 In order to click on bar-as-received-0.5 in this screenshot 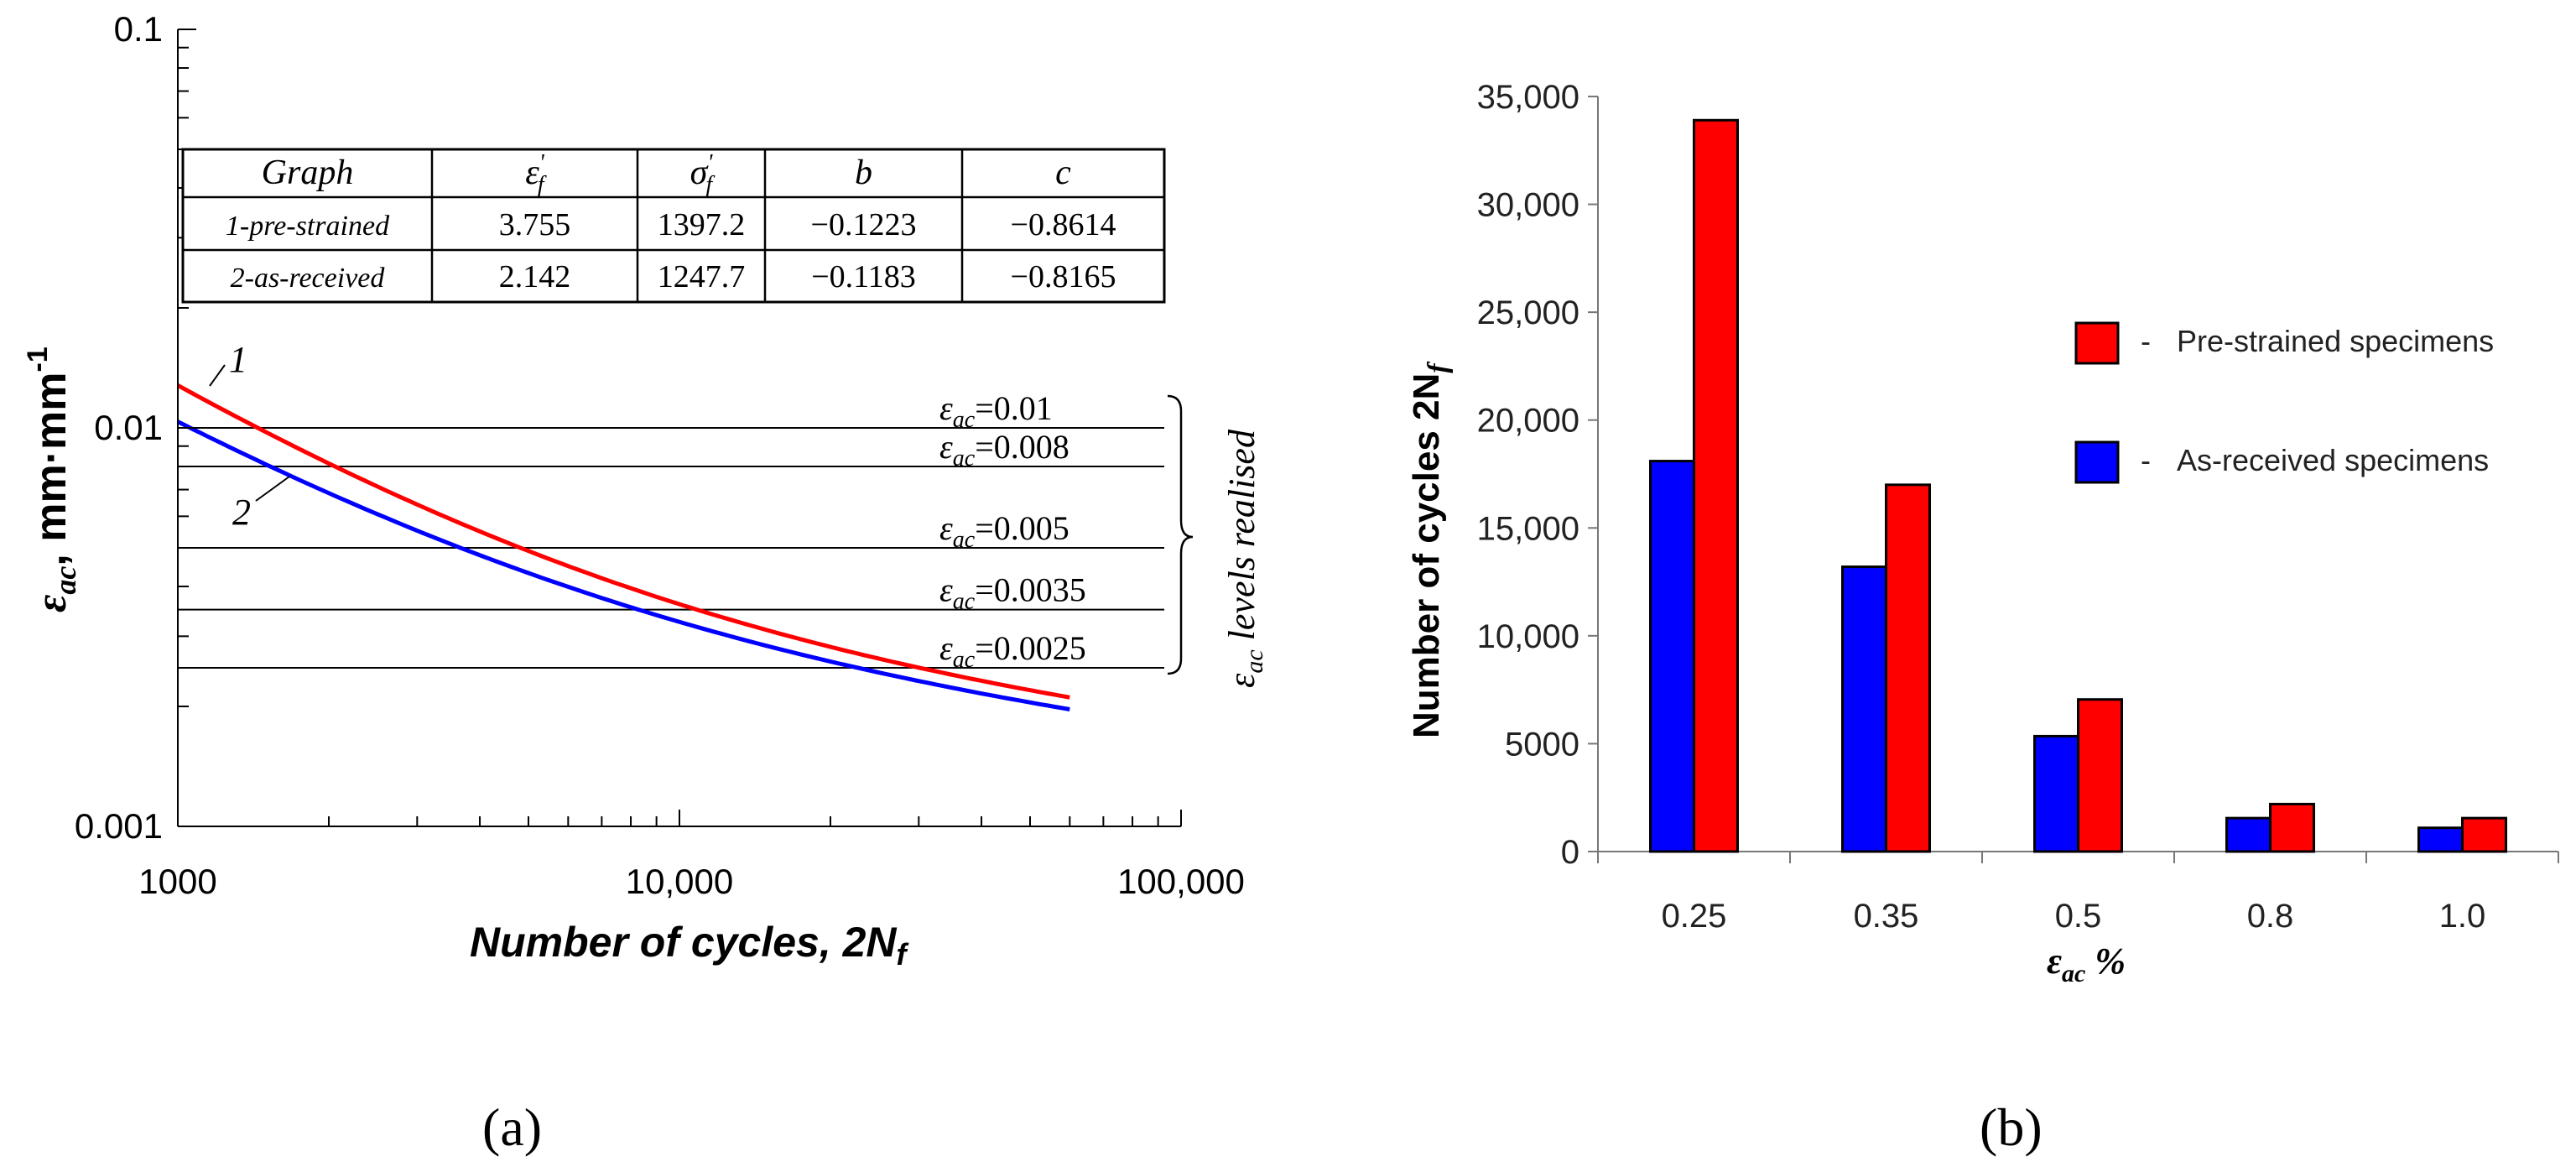, I will do `click(2056, 793)`.